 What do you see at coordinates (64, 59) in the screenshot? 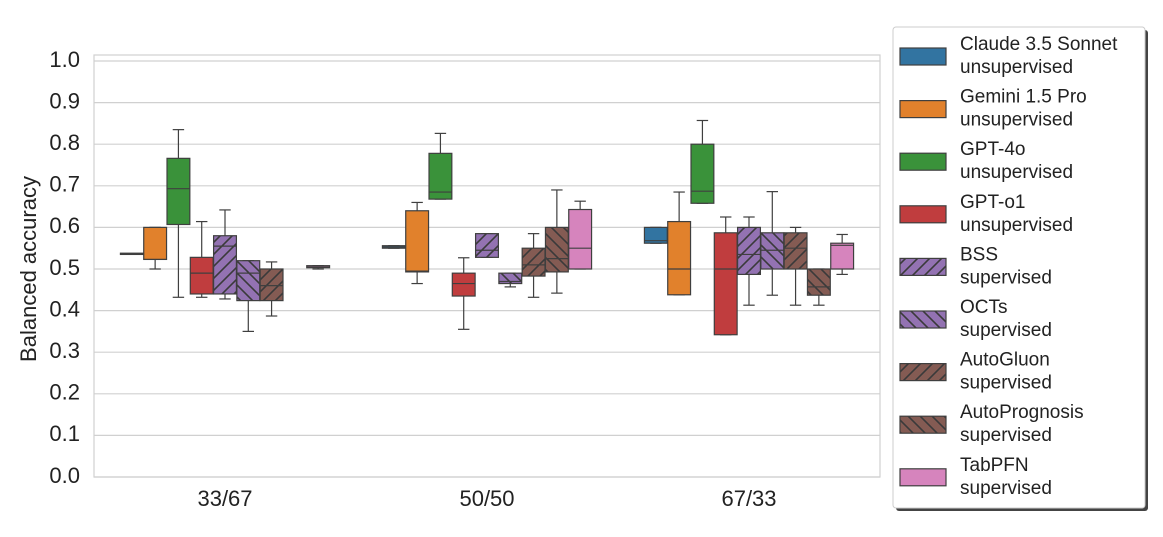
I see `y-tick-label: 1.0` at bounding box center [64, 59].